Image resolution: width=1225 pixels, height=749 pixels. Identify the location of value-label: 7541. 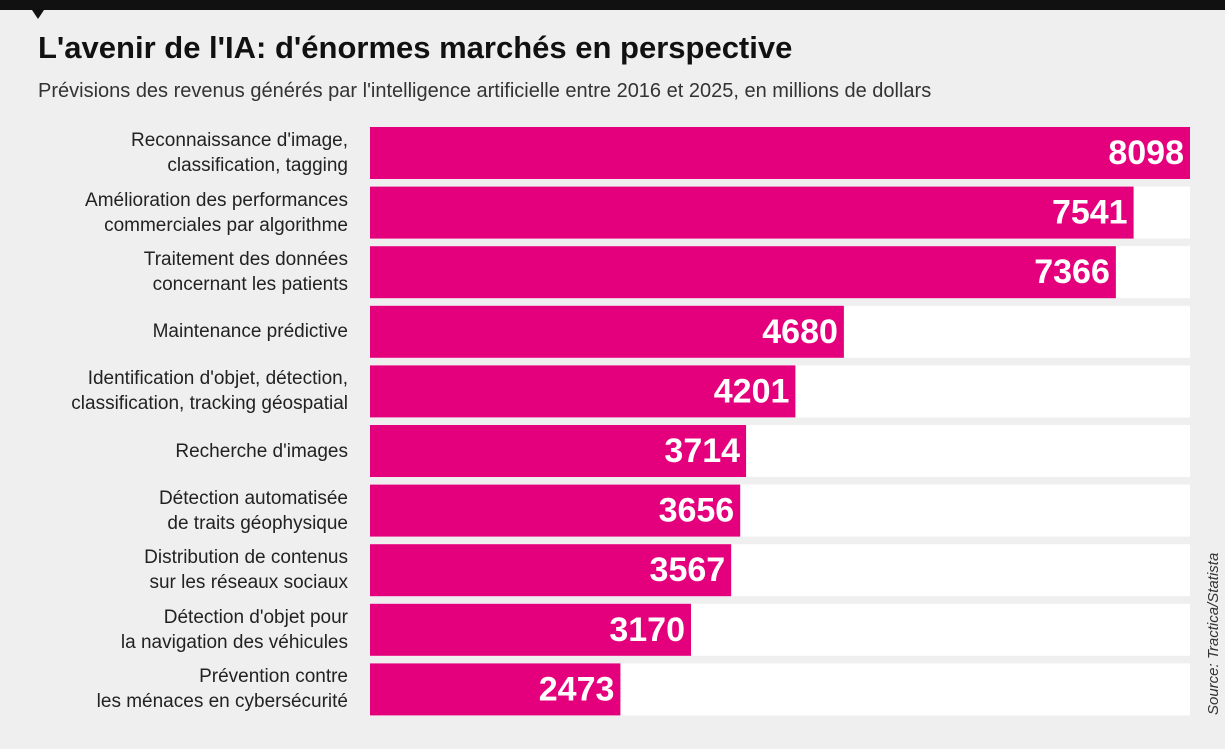
(1090, 213).